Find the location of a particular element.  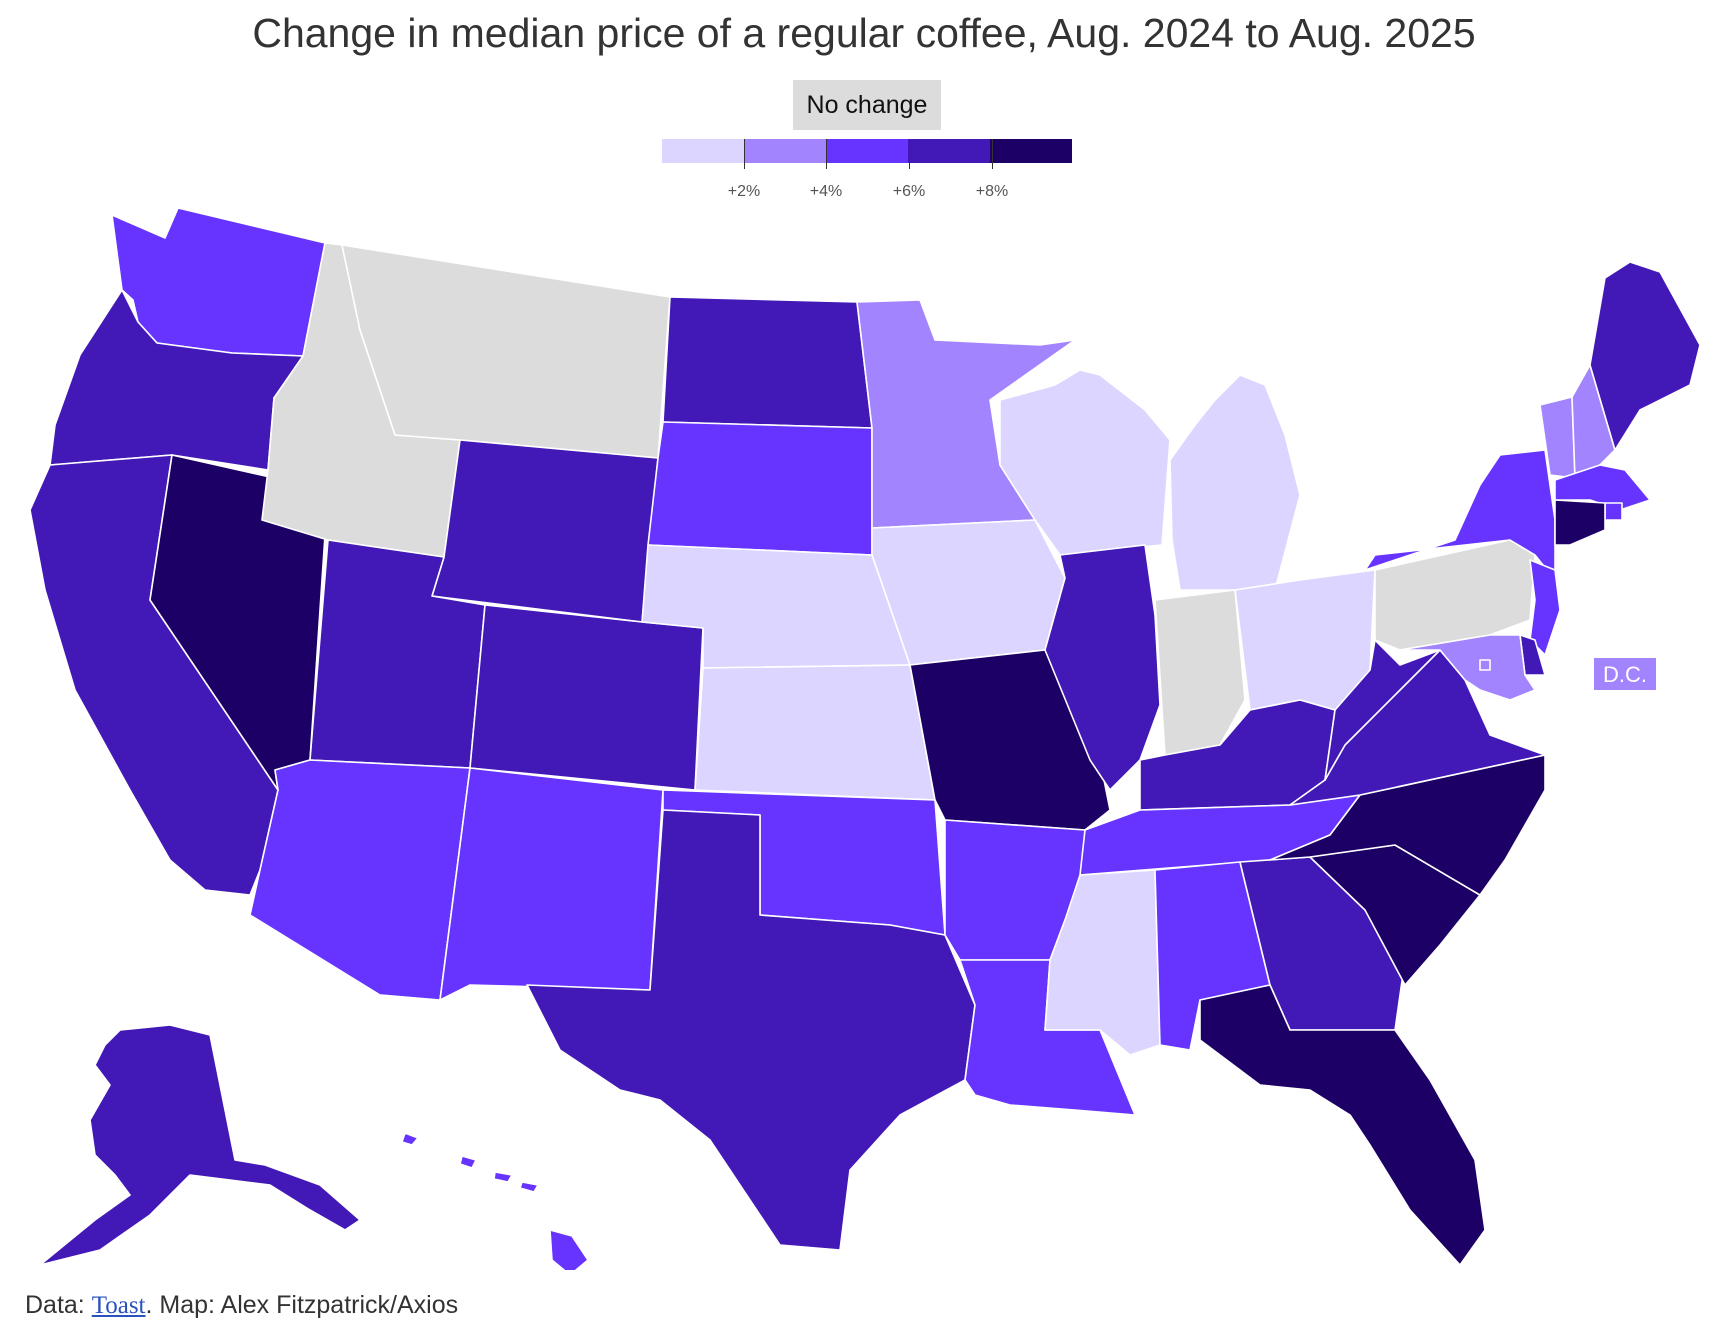

state-il is located at coordinates (1102, 667).